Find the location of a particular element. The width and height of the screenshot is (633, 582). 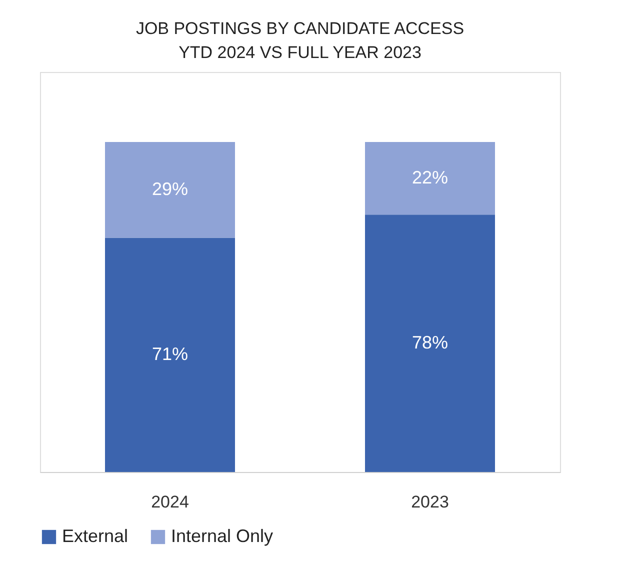

data-label: 29% is located at coordinates (170, 188).